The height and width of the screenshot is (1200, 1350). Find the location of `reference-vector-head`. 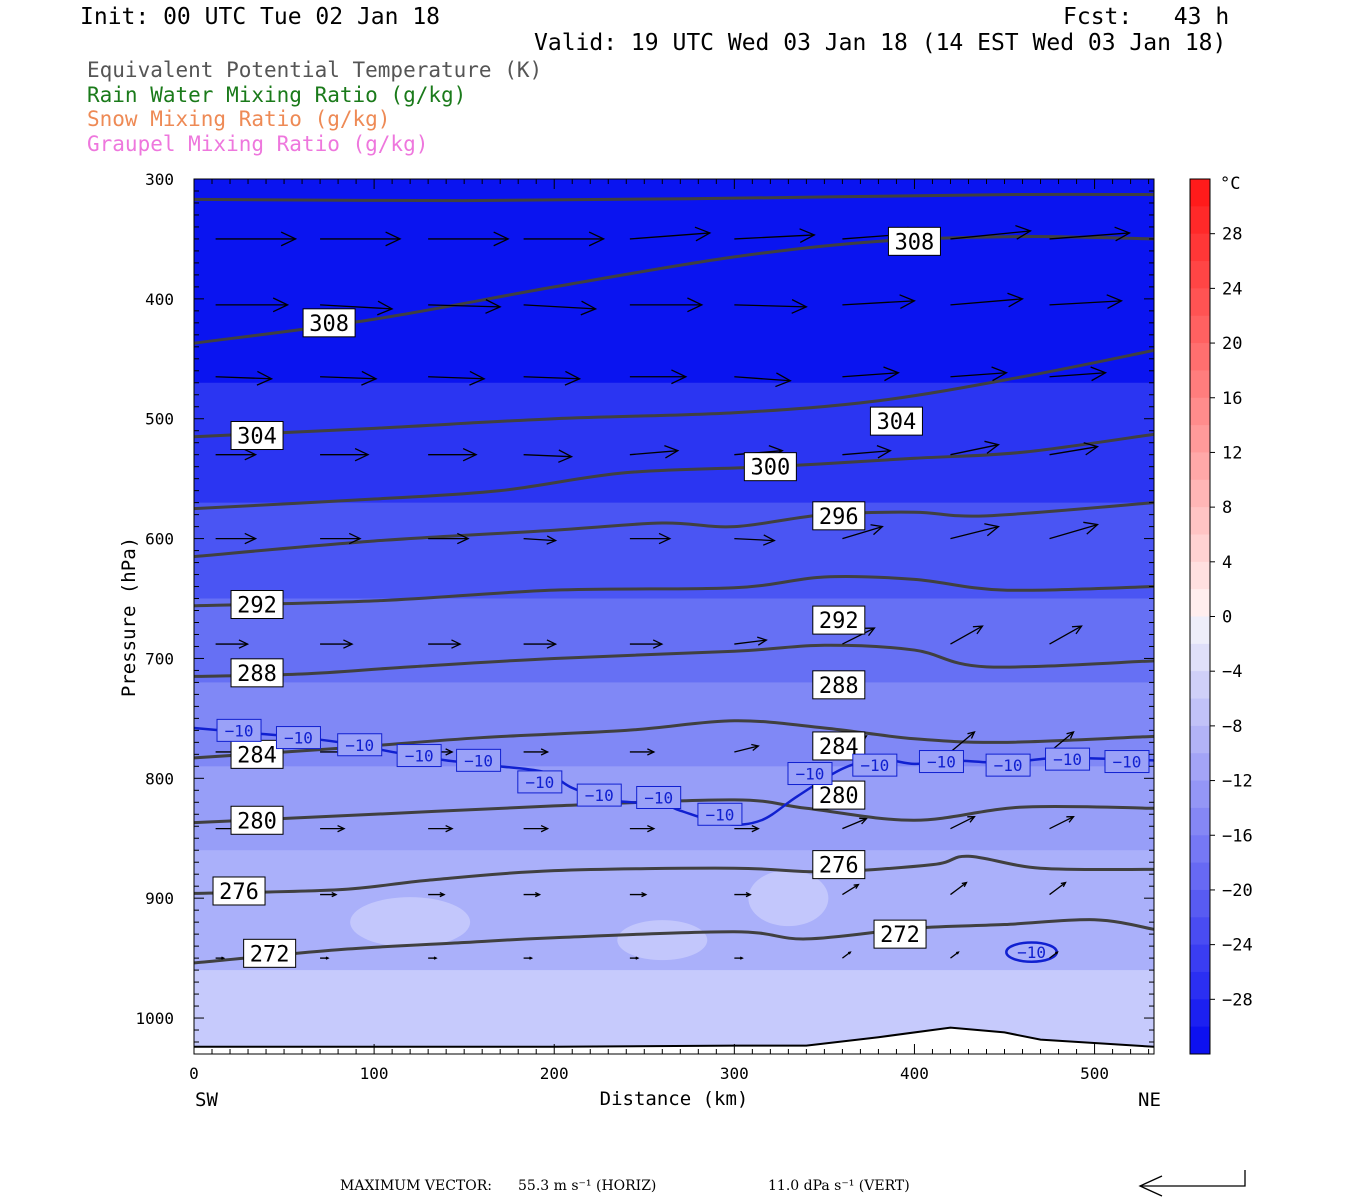

reference-vector-head is located at coordinates (1150, 1186).